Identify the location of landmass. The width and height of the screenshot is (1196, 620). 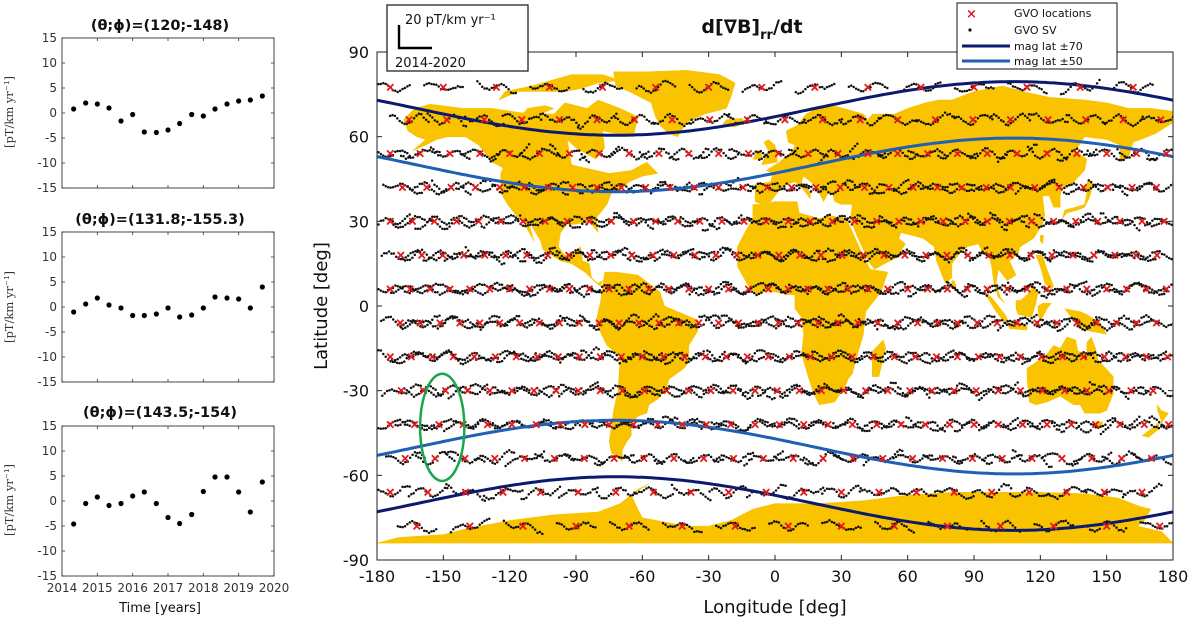
(1042, 240).